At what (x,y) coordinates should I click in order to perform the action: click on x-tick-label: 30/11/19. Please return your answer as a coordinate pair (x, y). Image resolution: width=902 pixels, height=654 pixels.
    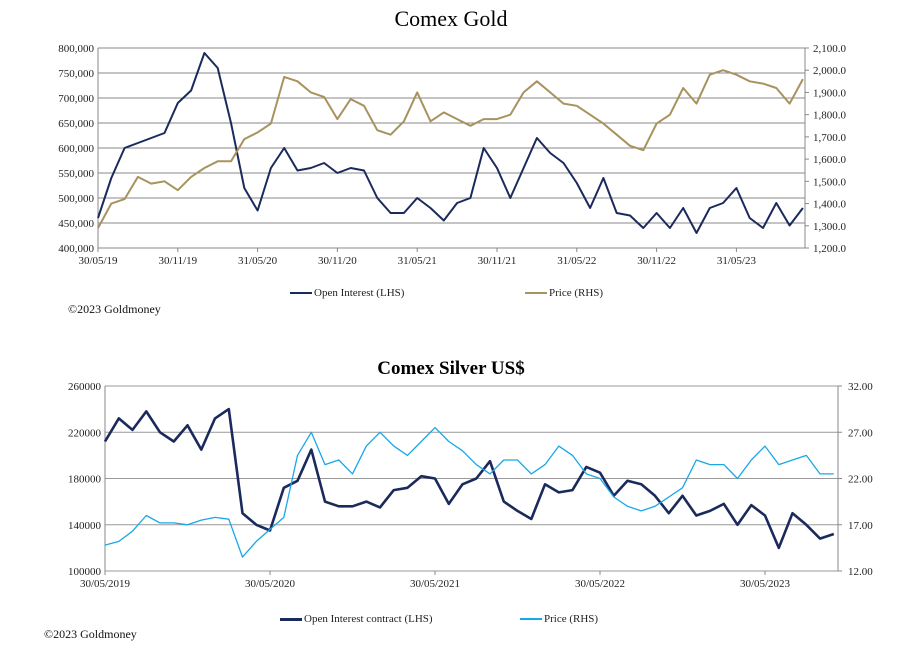
    Looking at the image, I should click on (177, 261).